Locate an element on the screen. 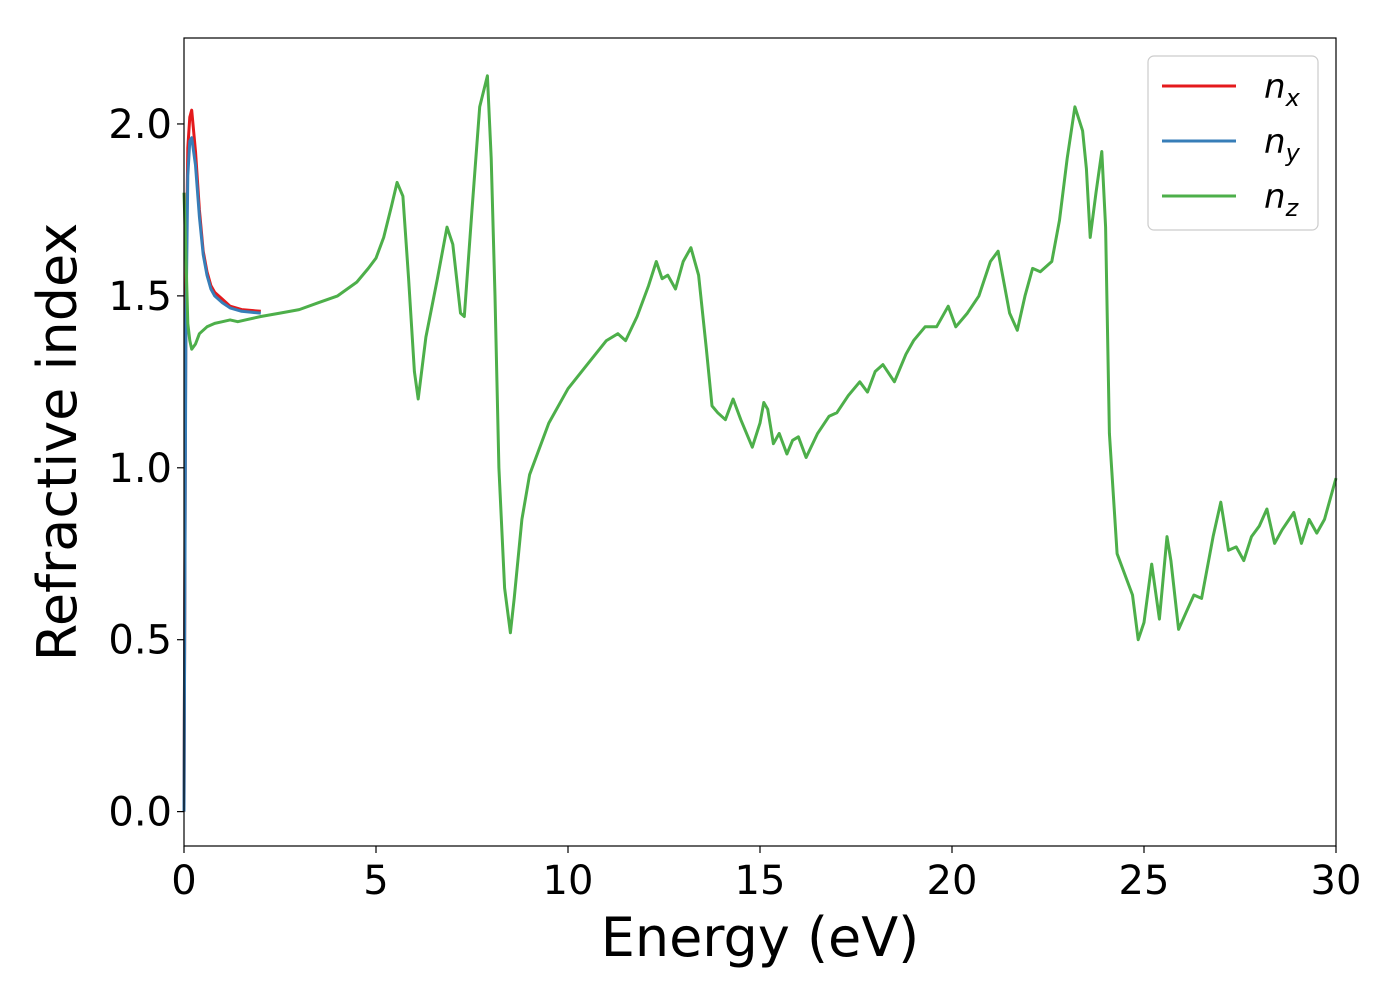 This screenshot has height=1000, width=1400. y-tick-label: 0.5 is located at coordinates (140, 641).